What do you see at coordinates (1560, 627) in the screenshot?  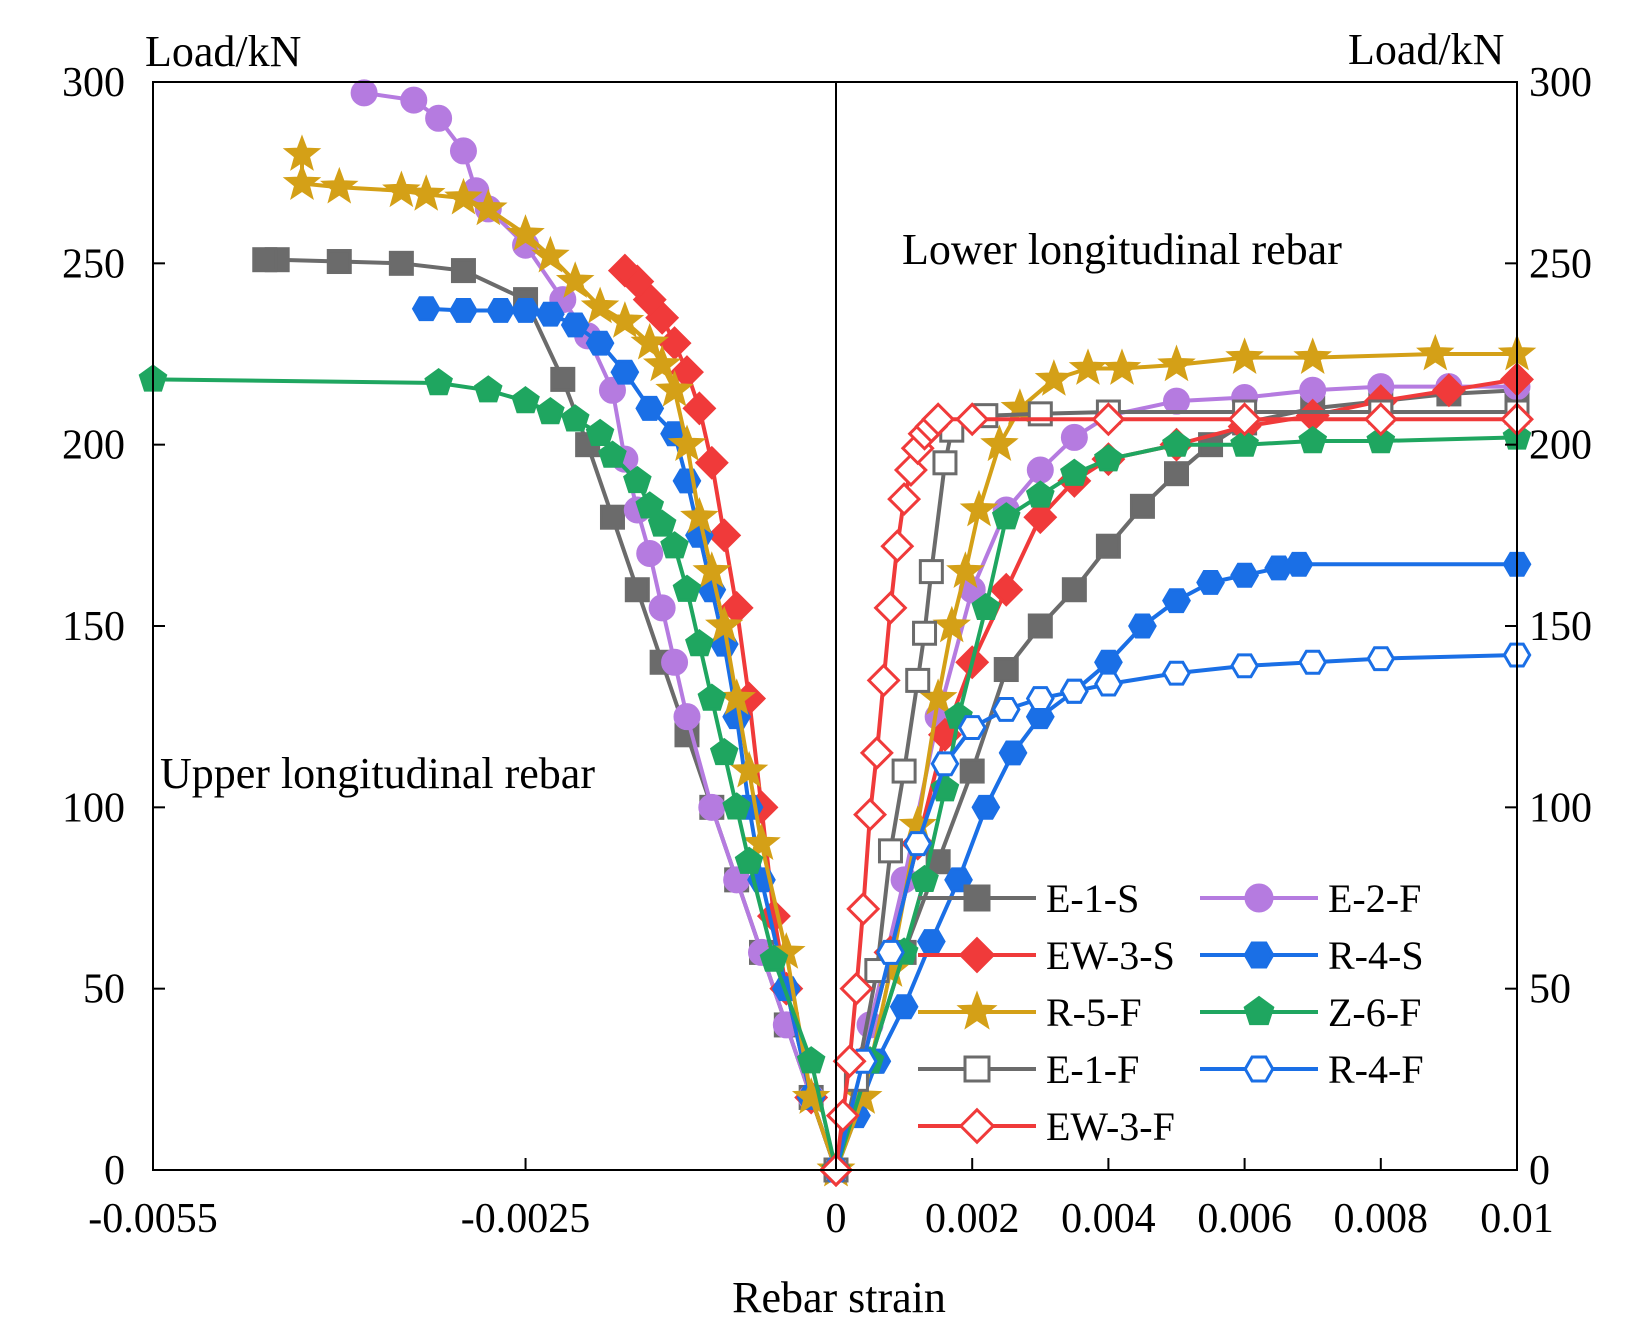 I see `y-tick-label-right: 150` at bounding box center [1560, 627].